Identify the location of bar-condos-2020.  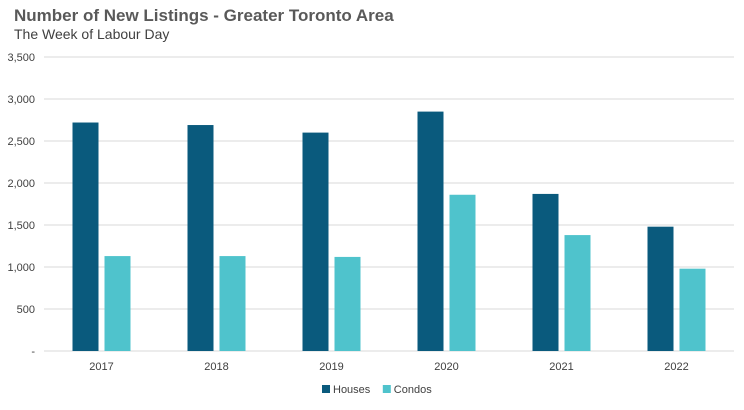
(462, 272).